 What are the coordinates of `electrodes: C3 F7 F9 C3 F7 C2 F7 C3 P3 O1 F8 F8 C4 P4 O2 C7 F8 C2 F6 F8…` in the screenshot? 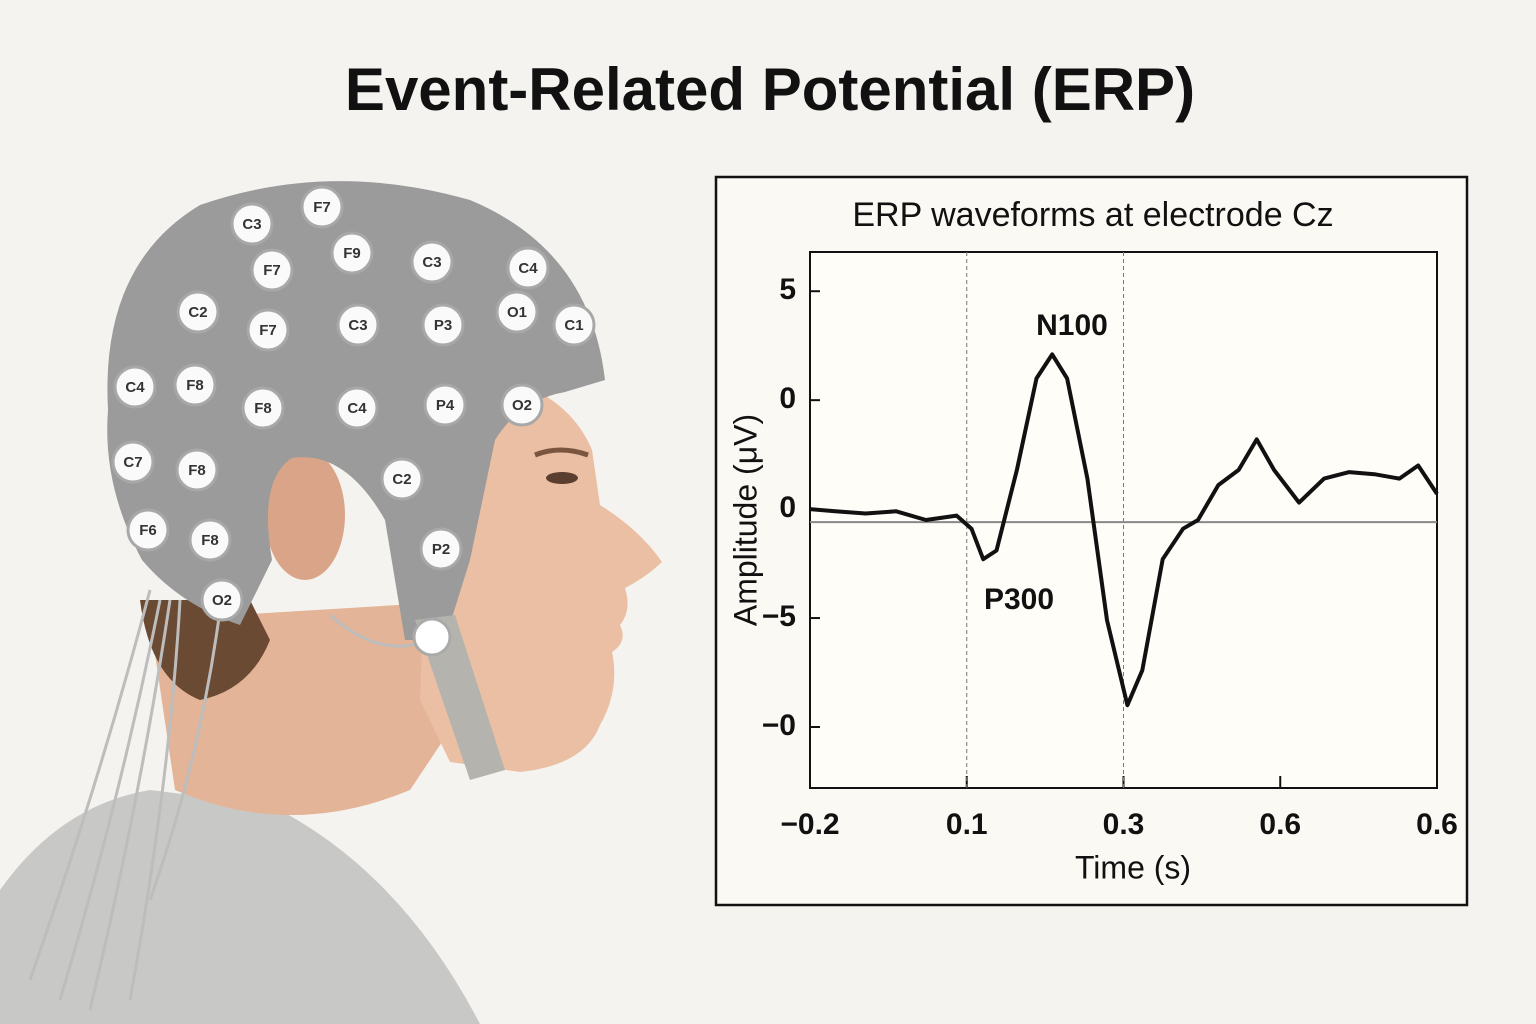 It's located at (353, 403).